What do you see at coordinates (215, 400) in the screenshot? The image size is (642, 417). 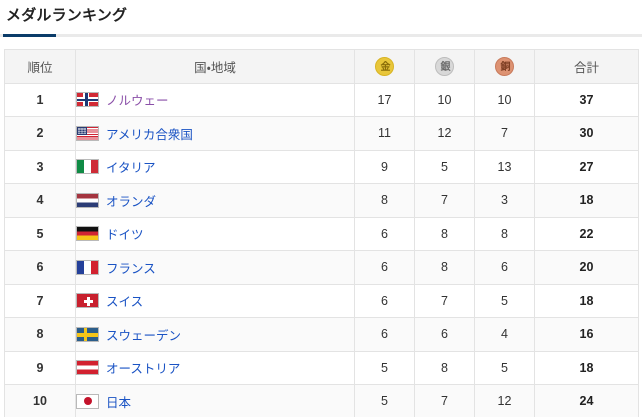 I see `country-cell: 日本` at bounding box center [215, 400].